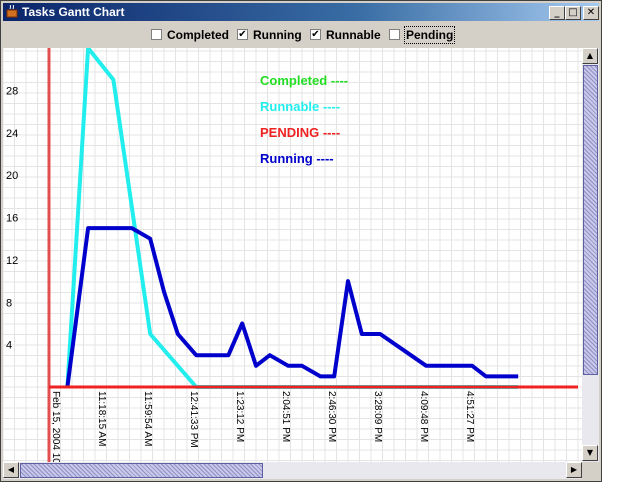 The width and height of the screenshot is (624, 482). What do you see at coordinates (11, 470) in the screenshot?
I see `scroll-left-arrow-icon: ◀` at bounding box center [11, 470].